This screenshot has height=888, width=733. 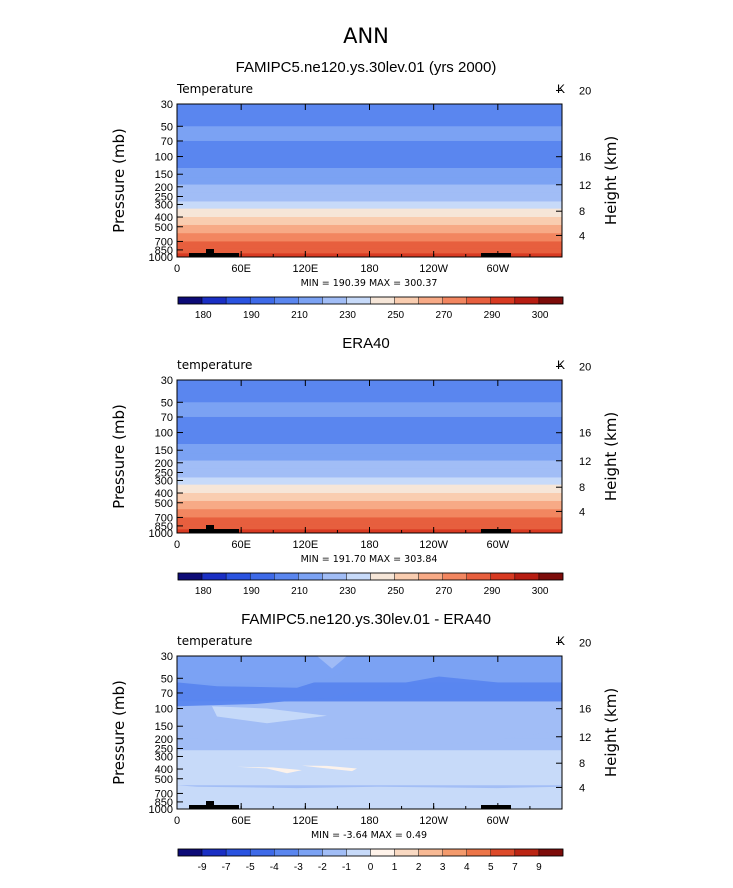 What do you see at coordinates (164, 474) in the screenshot?
I see `y-tick-label: 250` at bounding box center [164, 474].